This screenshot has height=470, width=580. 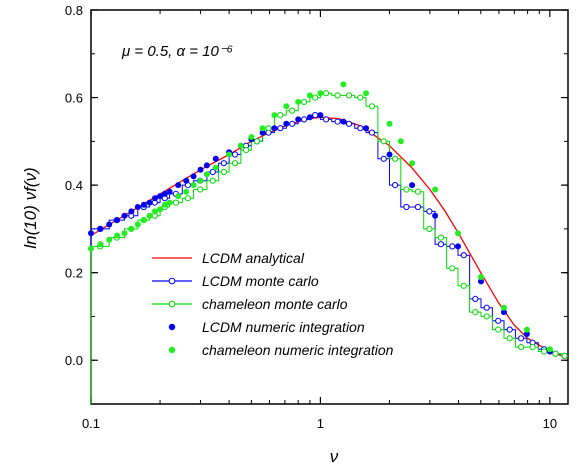 What do you see at coordinates (334, 456) in the screenshot?
I see `x-axis-label: ν` at bounding box center [334, 456].